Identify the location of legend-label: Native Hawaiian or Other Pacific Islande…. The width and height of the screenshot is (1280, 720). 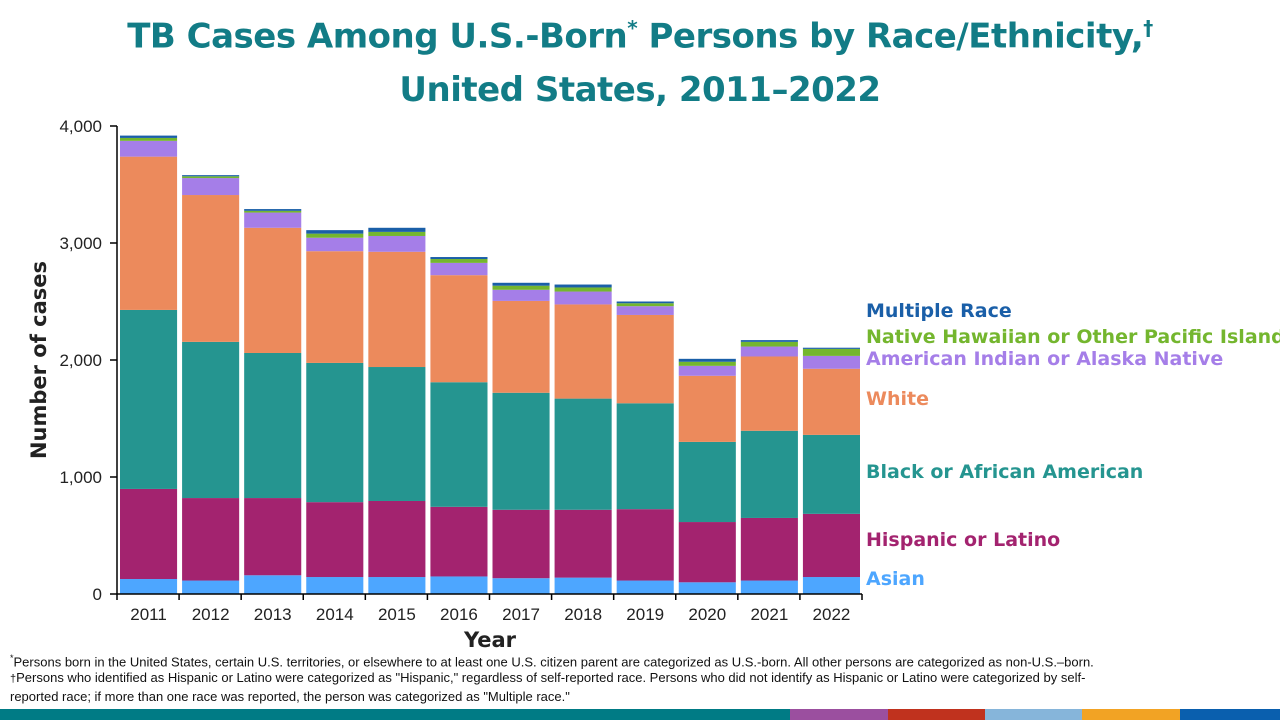
(1073, 337).